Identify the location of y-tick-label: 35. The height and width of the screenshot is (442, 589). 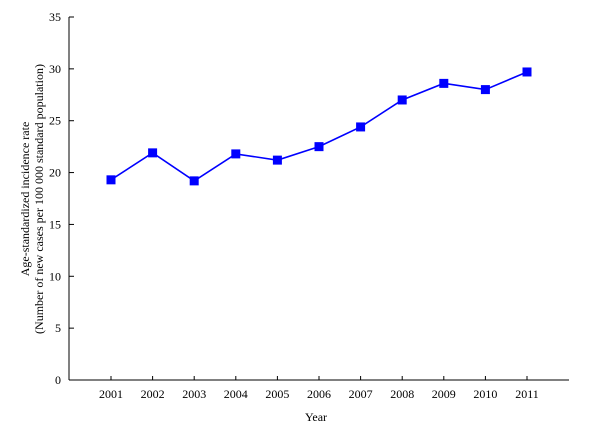
(55, 17).